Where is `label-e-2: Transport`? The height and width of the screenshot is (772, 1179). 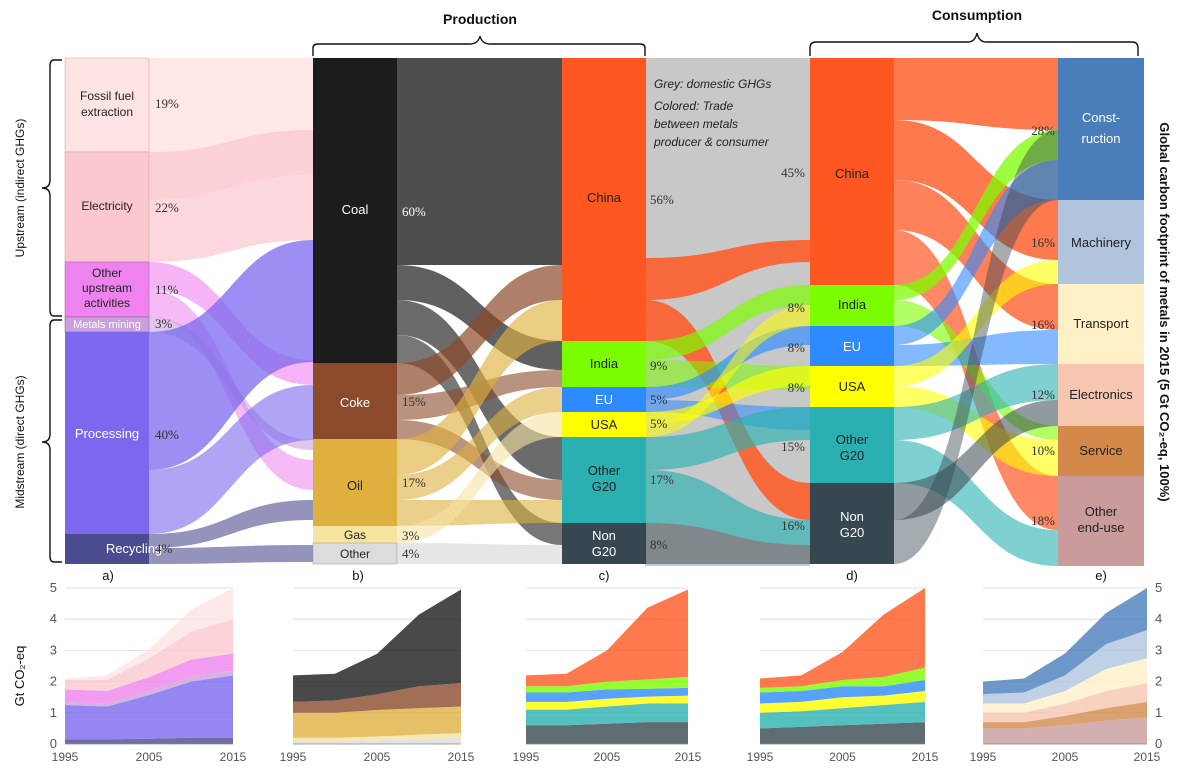
label-e-2: Transport is located at coordinates (1101, 323).